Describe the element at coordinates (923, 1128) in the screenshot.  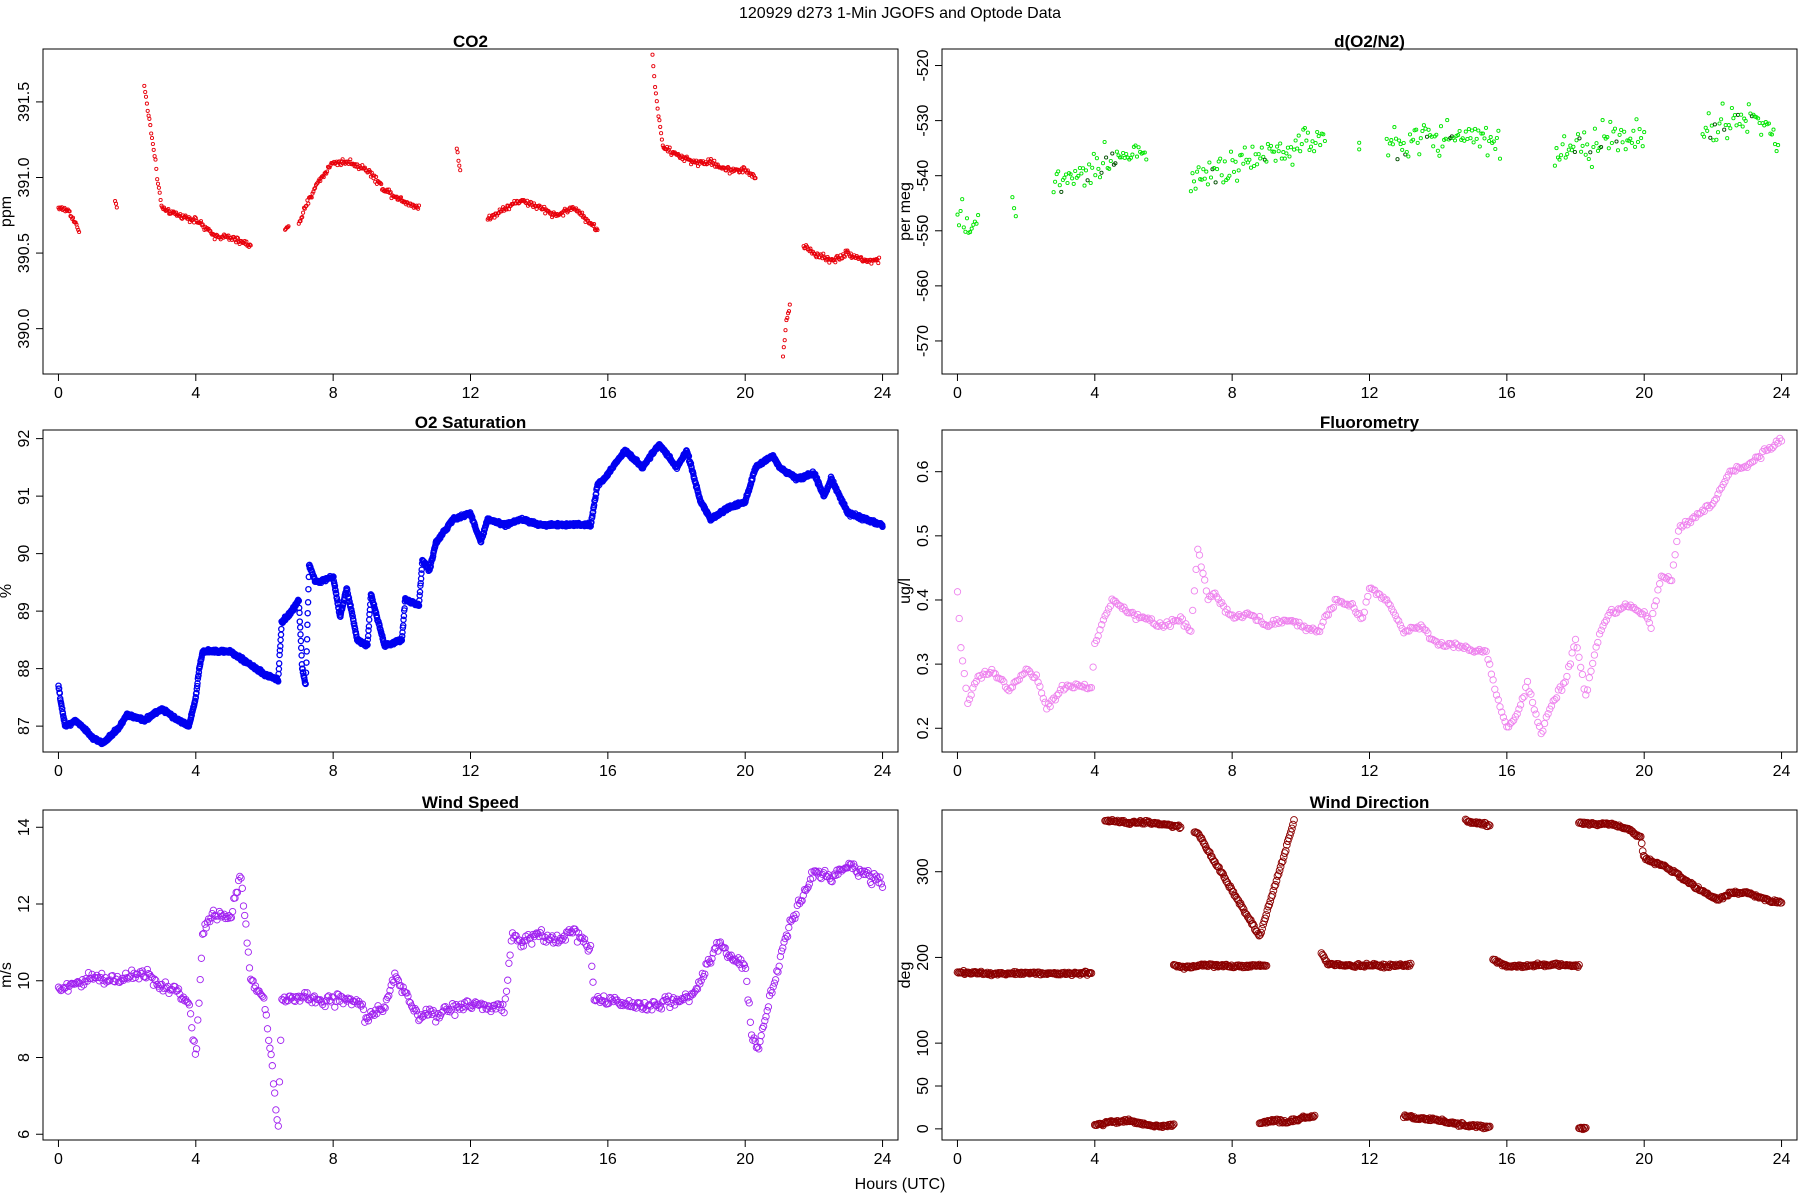
I see `y-tick-label: 0` at that location.